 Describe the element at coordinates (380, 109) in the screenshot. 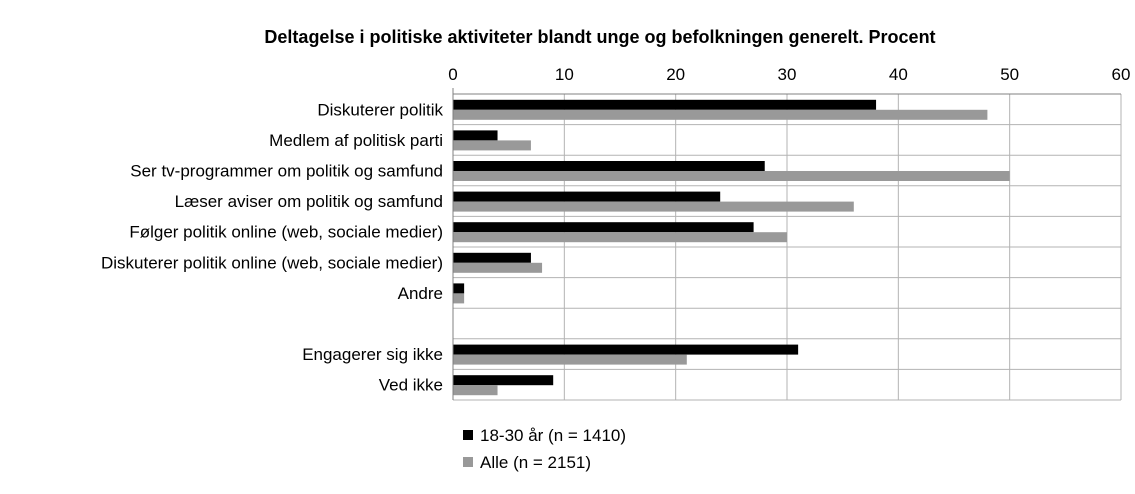

I see `category-label: Diskuterer politik` at that location.